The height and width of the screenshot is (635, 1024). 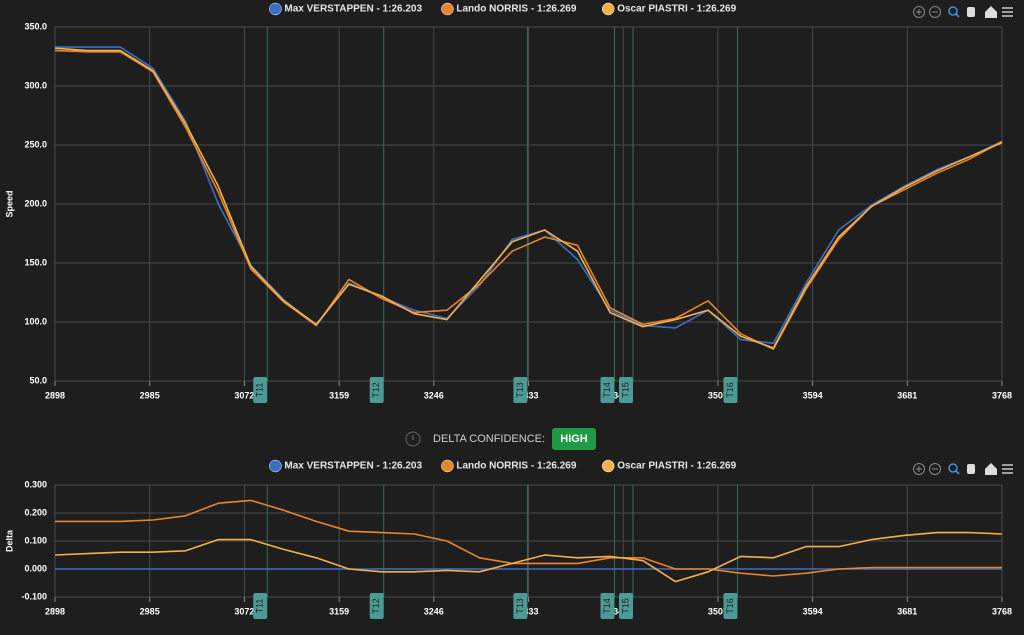 I want to click on y-tick-label: 150.0, so click(x=35, y=262).